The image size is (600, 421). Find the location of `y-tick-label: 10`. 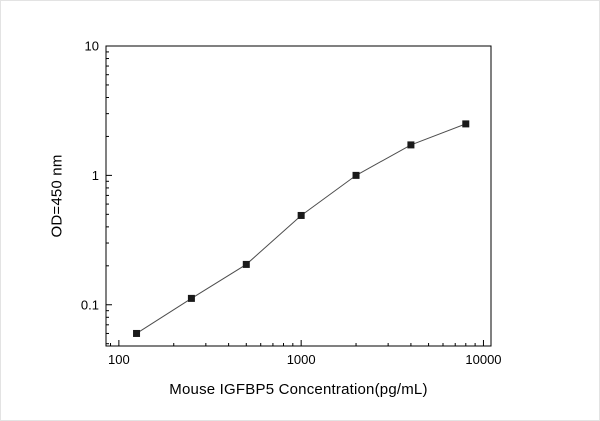

y-tick-label: 10 is located at coordinates (92, 46).